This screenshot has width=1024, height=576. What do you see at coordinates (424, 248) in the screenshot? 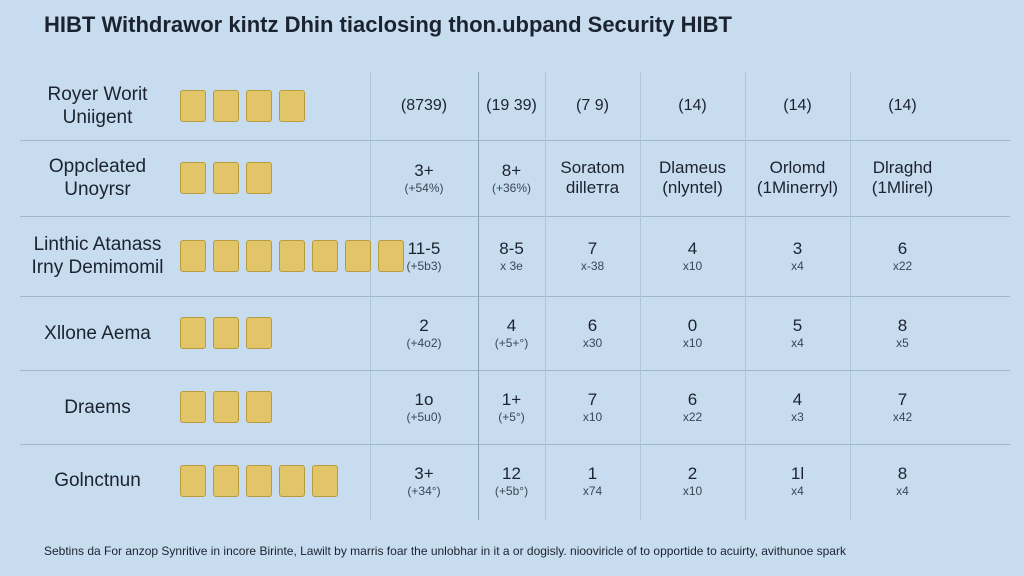
I see `cell-value: 11-5` at bounding box center [424, 248].